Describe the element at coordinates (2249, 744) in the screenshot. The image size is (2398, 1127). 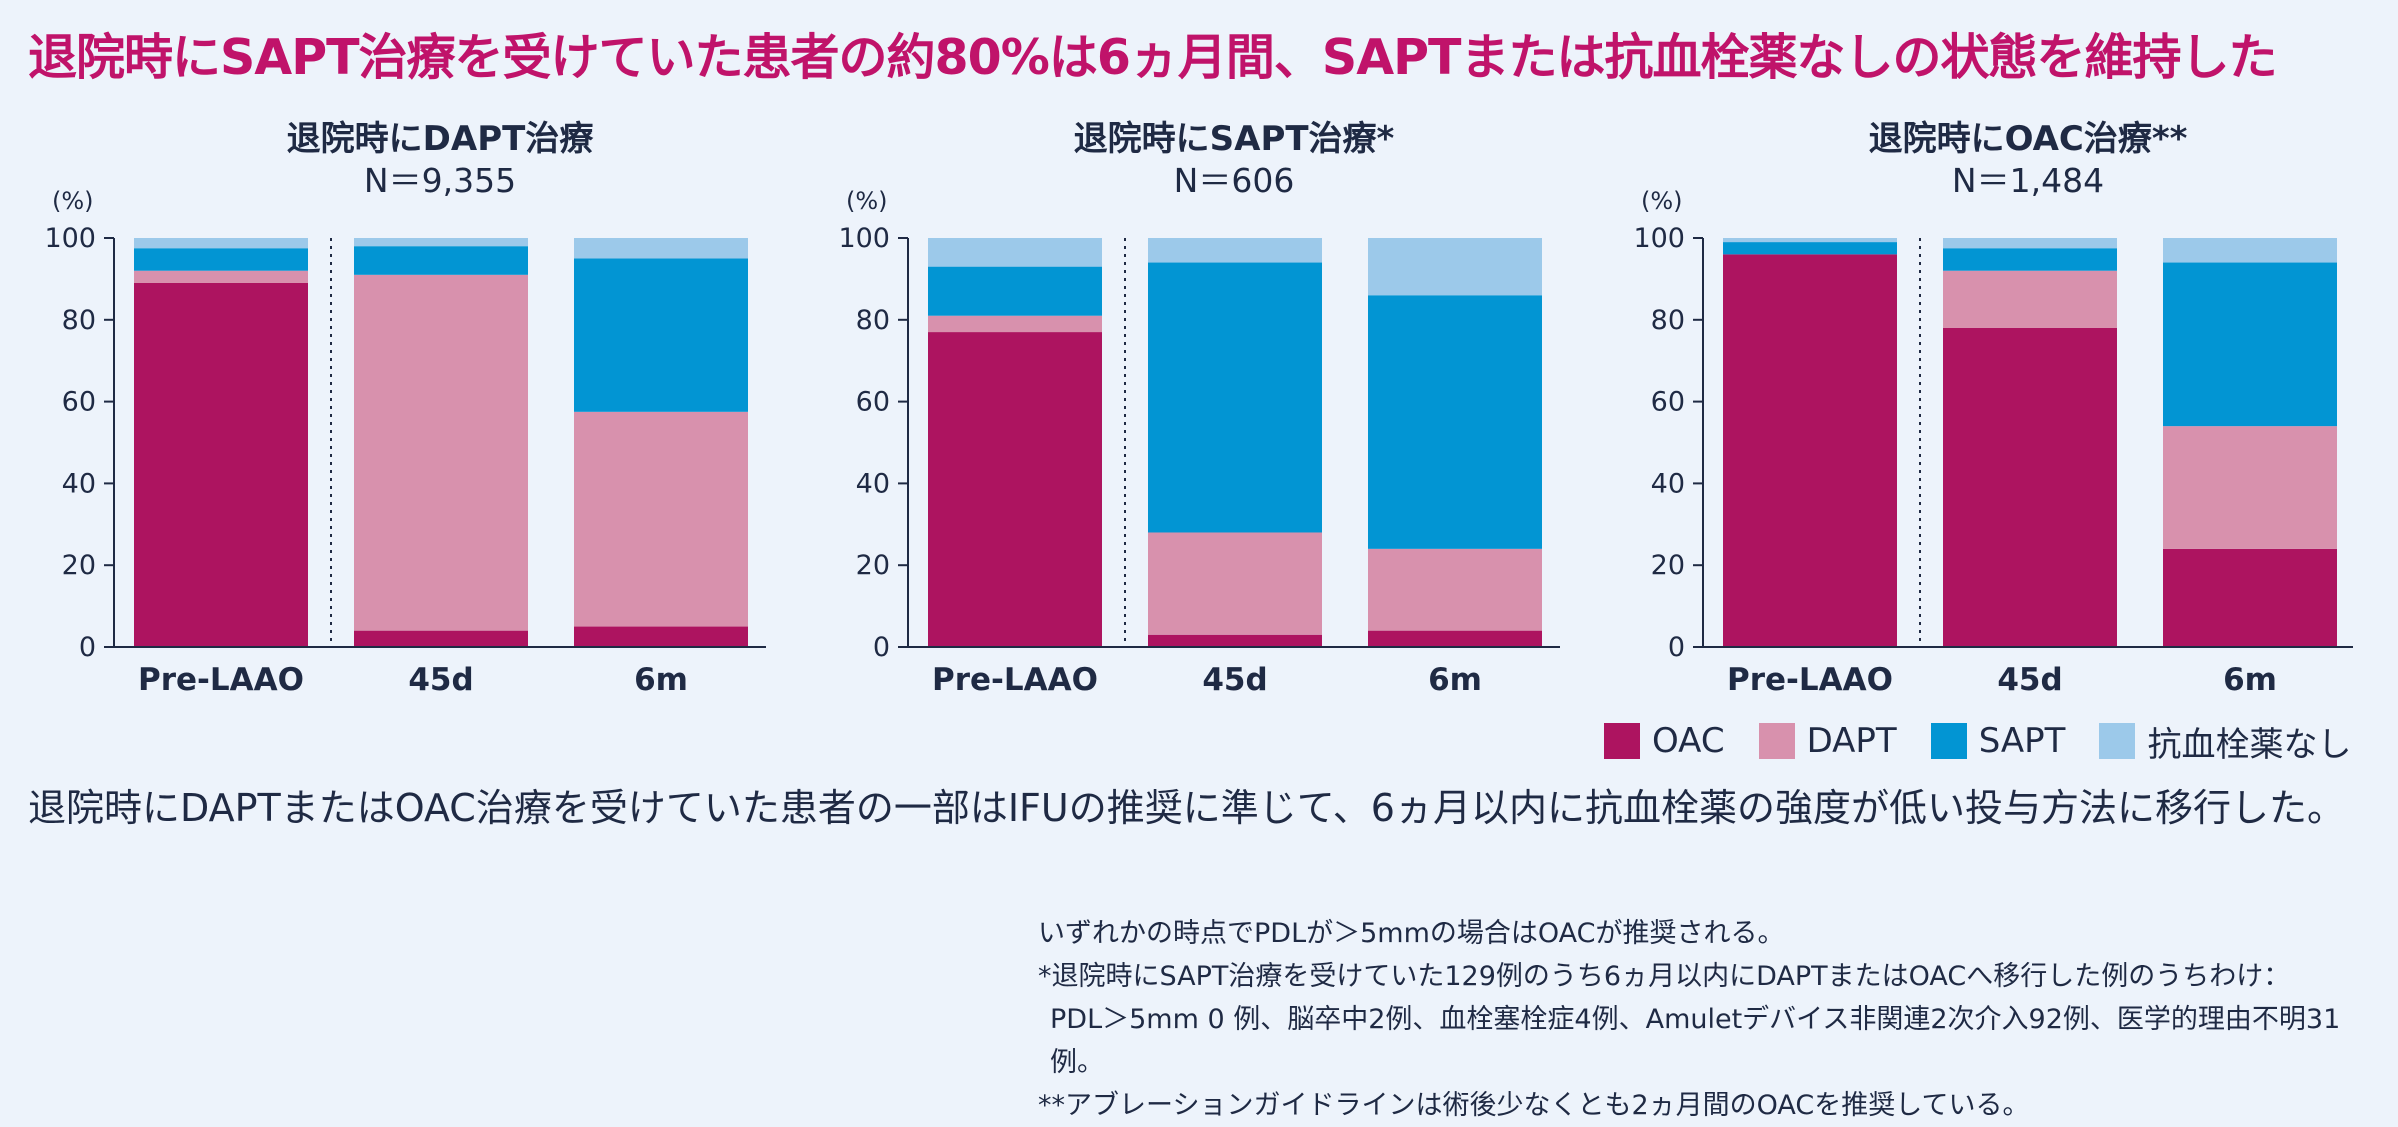
I see `legend-label-none: 抗血栓薬なし` at that location.